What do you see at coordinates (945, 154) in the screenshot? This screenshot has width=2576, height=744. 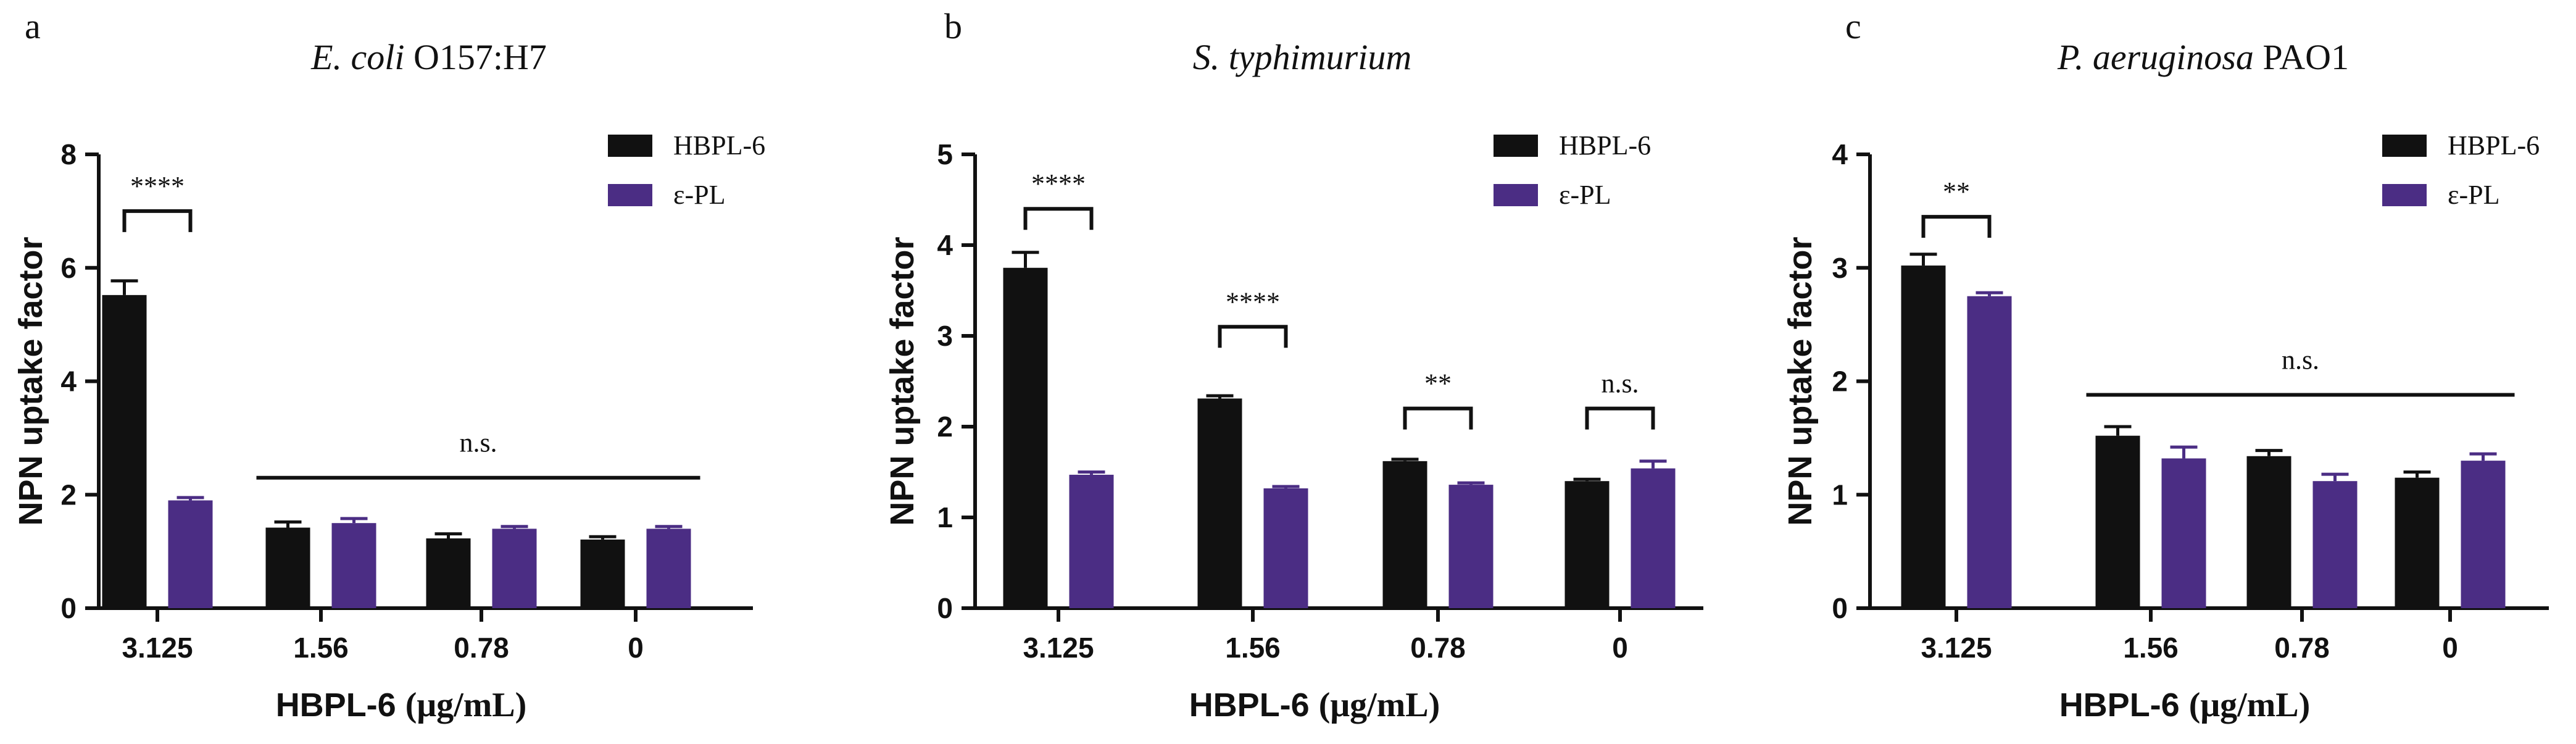 I see `y-tick-label: 5` at bounding box center [945, 154].